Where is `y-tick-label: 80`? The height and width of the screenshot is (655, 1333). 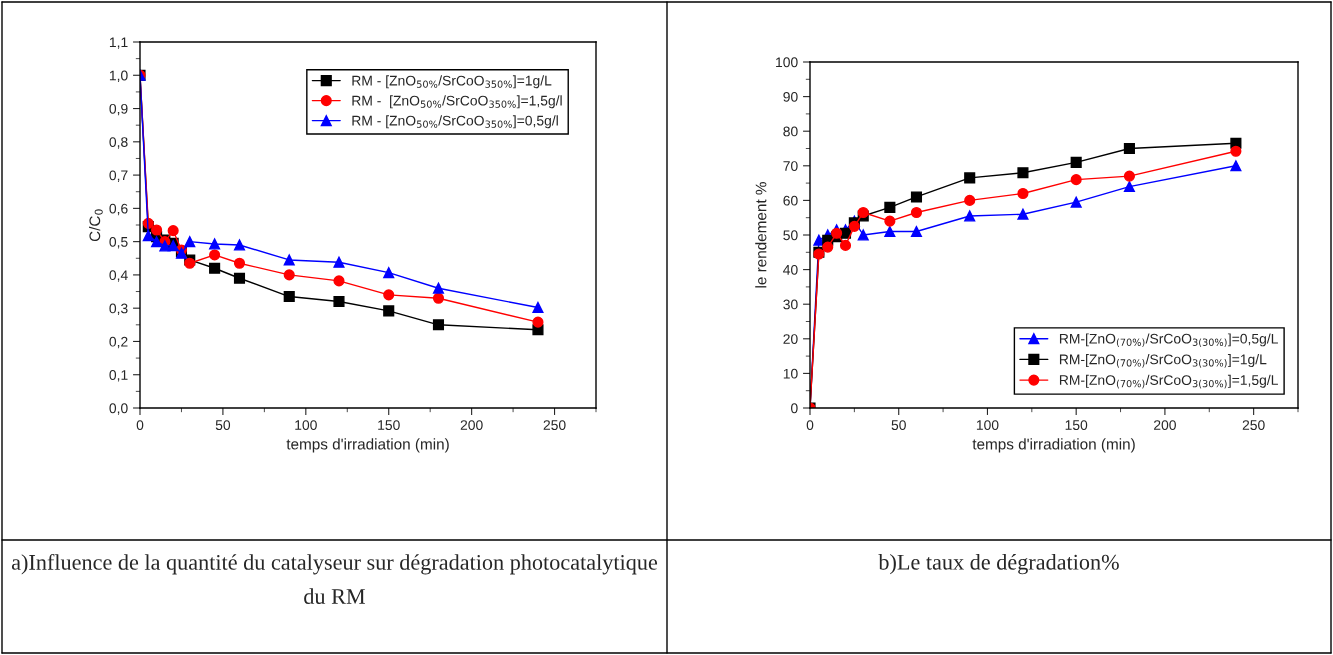 y-tick-label: 80 is located at coordinates (790, 131).